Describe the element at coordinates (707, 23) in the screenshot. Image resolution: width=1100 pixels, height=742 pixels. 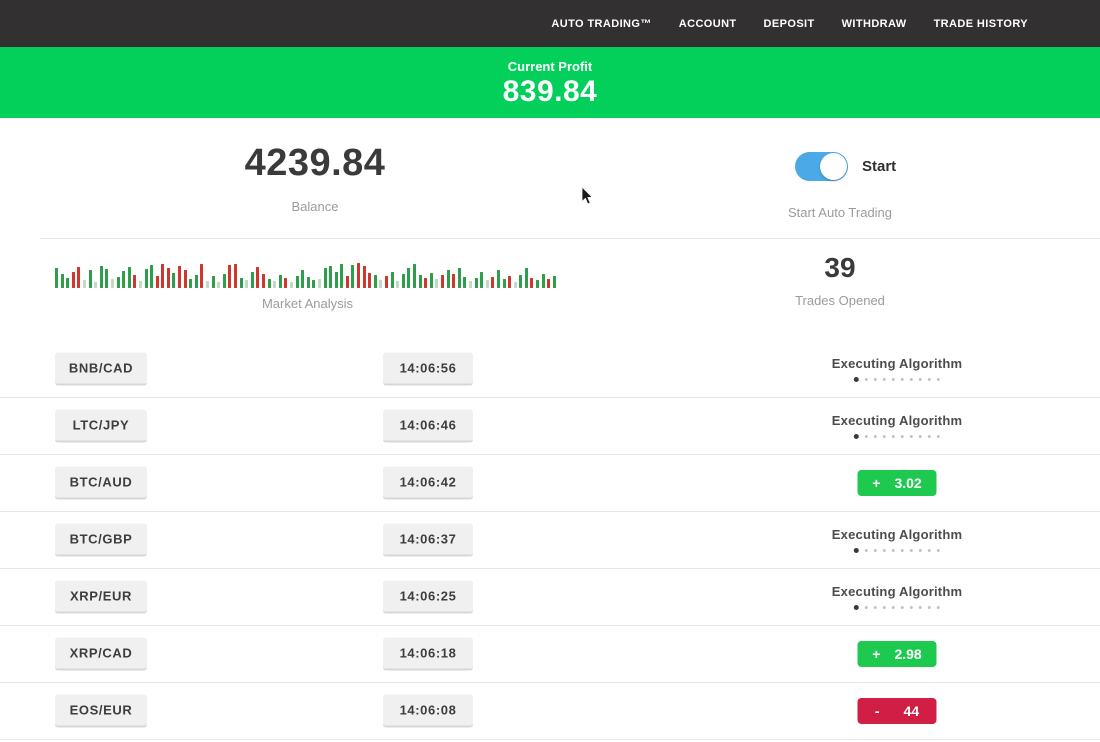
I see `nav-account: ACCOUNT` at that location.